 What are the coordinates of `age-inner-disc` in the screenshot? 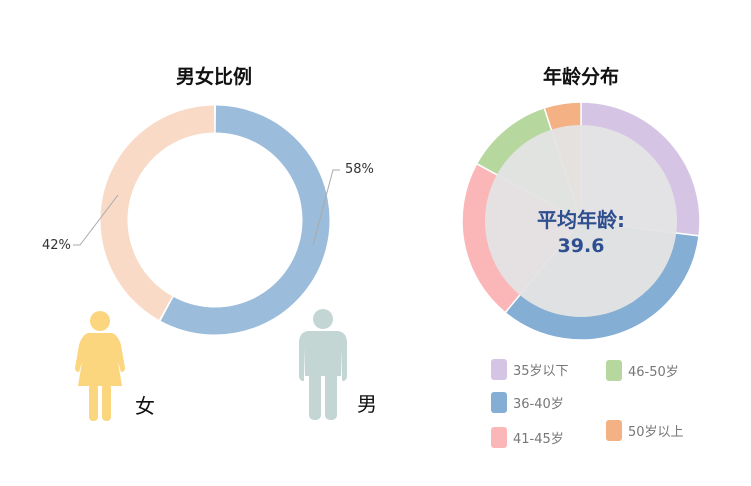 It's located at (581, 221).